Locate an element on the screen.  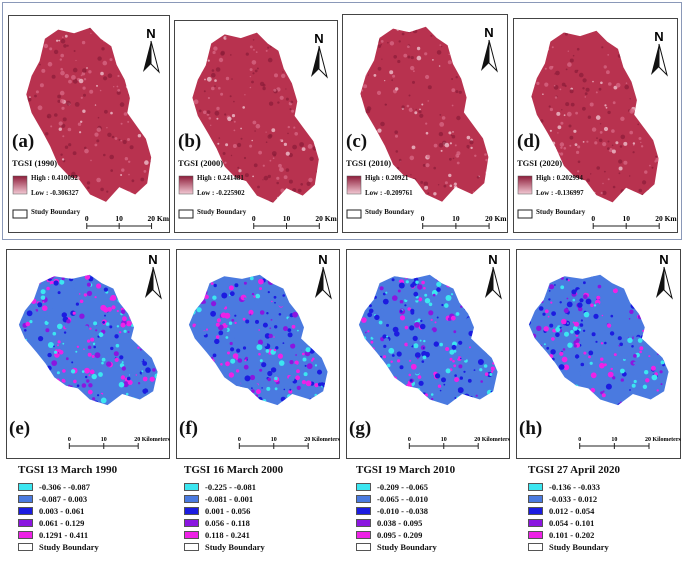
legend-class: -0.136 - -0.033 is located at coordinates (564, 487).